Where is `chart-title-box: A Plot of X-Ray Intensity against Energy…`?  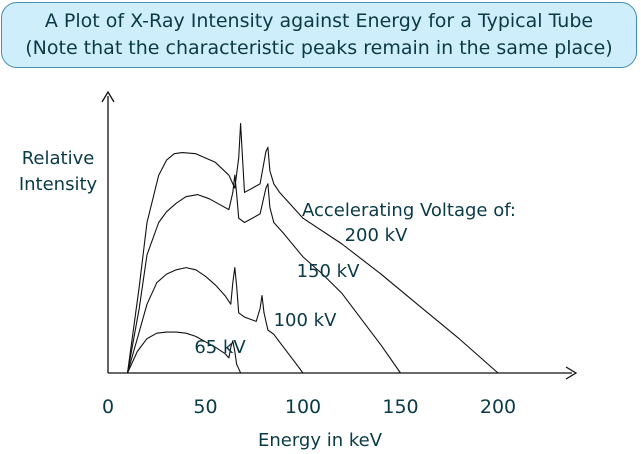
chart-title-box: A Plot of X-Ray Intensity against Energy… is located at coordinates (319, 35).